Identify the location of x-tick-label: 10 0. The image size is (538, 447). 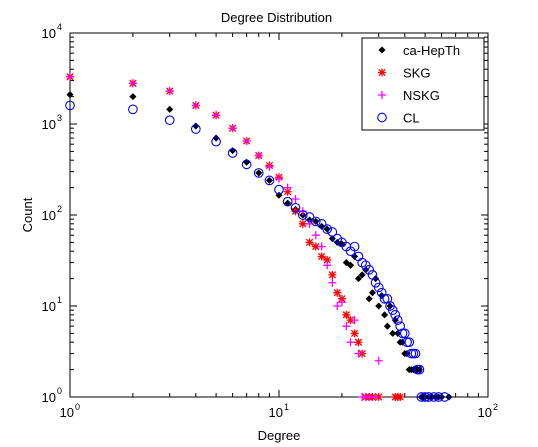
(70, 411).